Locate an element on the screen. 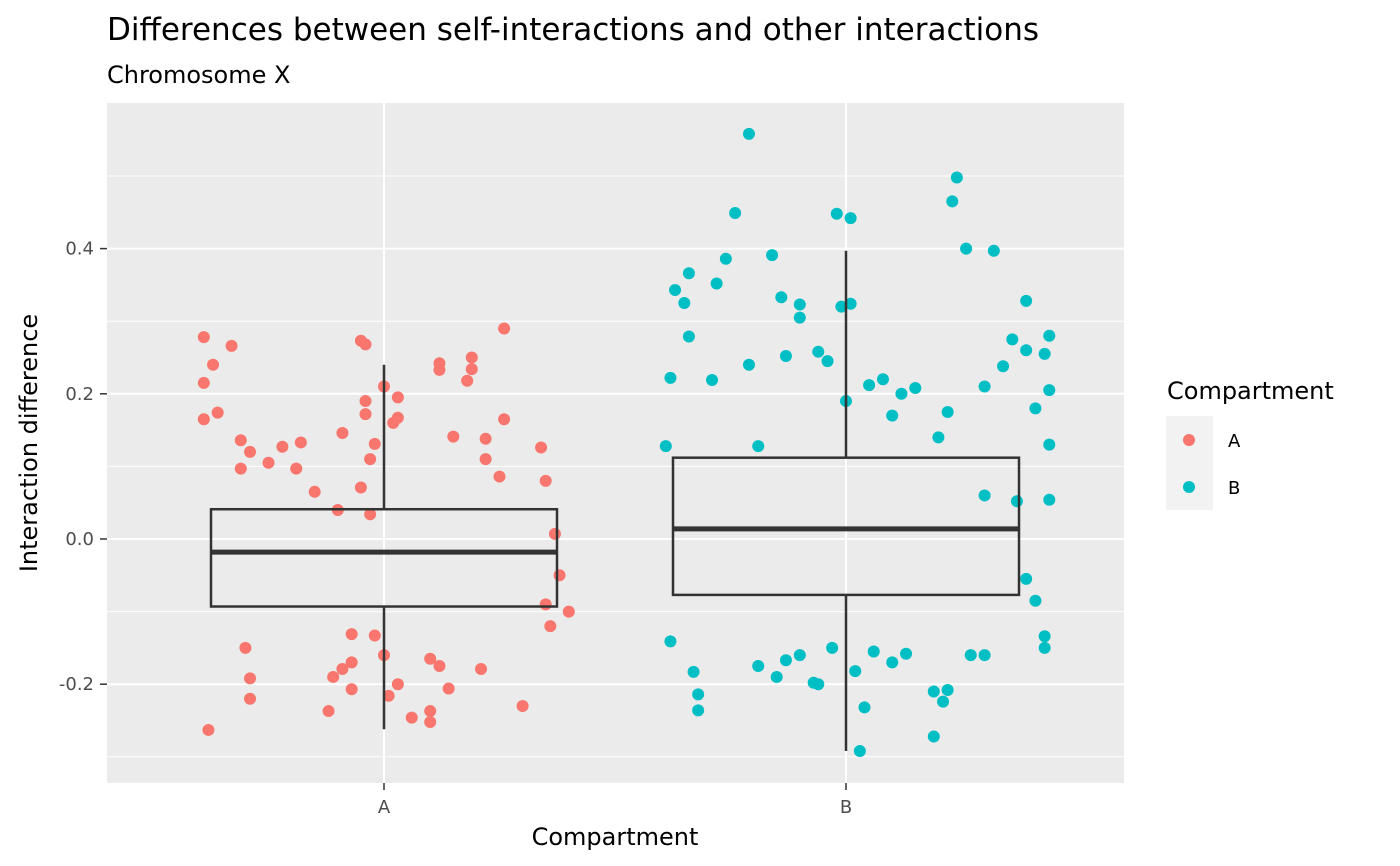 The width and height of the screenshot is (1400, 866). boxplot-a is located at coordinates (384, 547).